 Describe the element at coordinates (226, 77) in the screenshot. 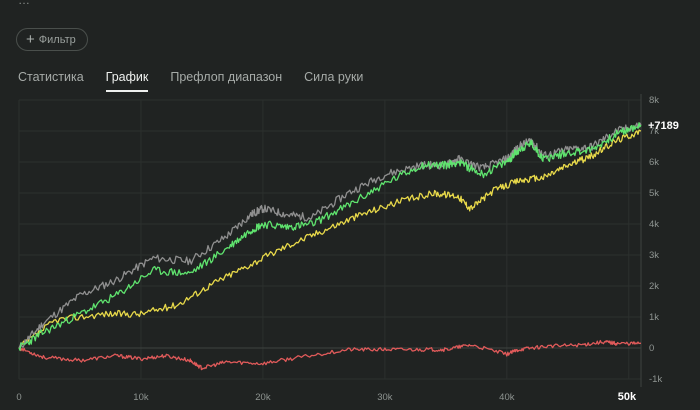

I see `tab-preflop-range: Префлоп диапазон` at that location.